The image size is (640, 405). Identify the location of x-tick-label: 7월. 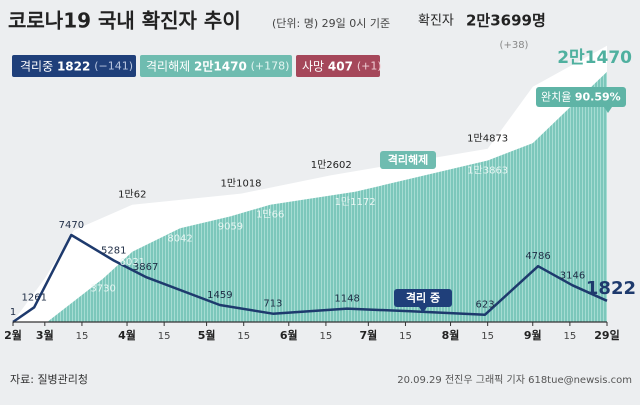
(368, 335).